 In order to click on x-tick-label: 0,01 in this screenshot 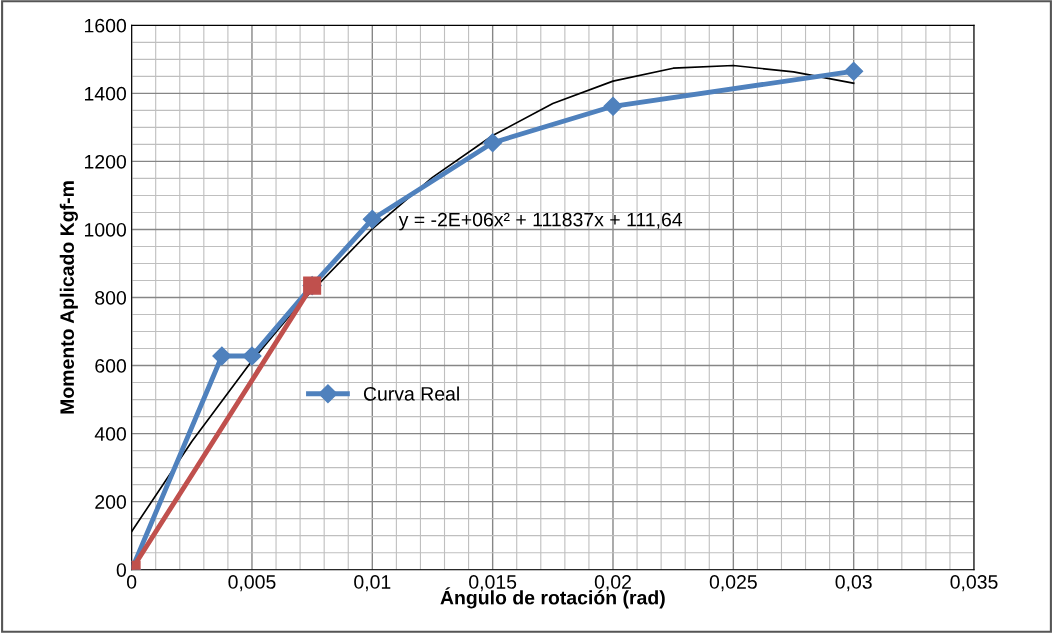, I will do `click(372, 583)`.